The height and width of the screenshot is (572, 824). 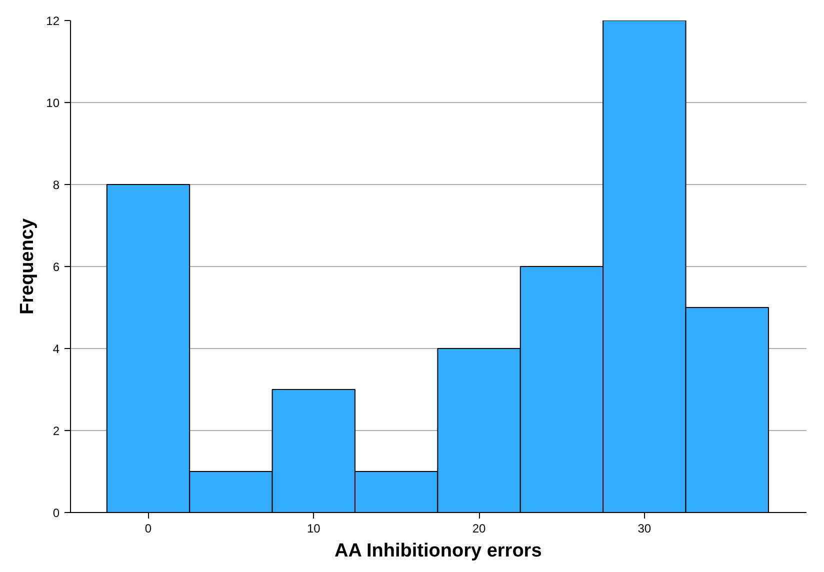 What do you see at coordinates (27, 266) in the screenshot?
I see `y-axis-title: Frequency` at bounding box center [27, 266].